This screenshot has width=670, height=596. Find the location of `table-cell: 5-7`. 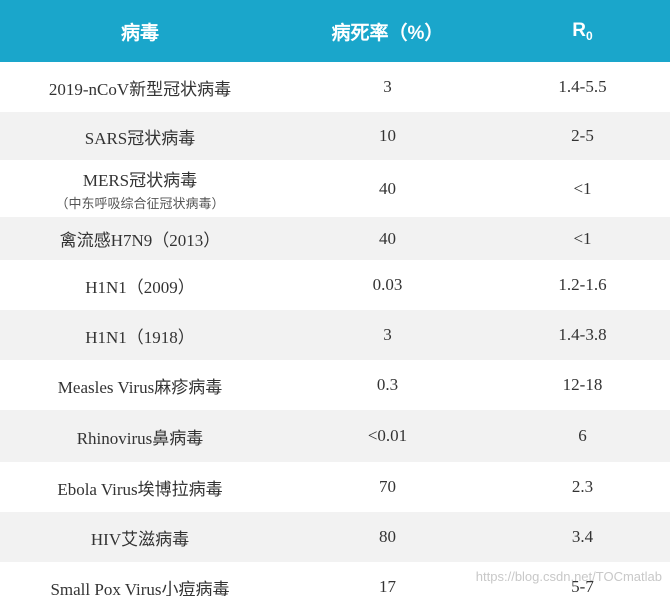

table-cell: 5-7 is located at coordinates (582, 579).